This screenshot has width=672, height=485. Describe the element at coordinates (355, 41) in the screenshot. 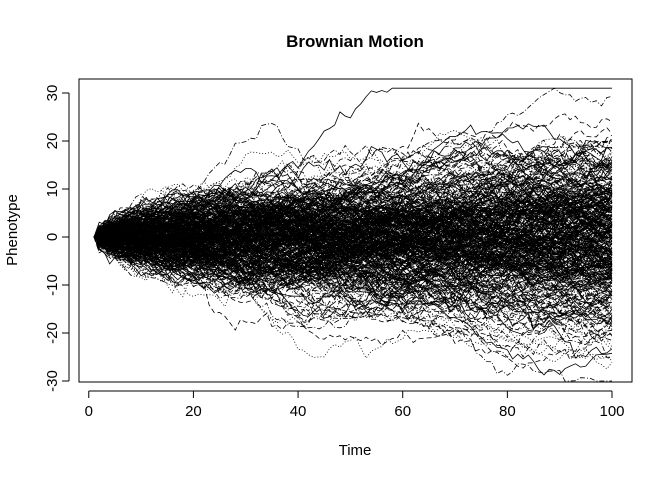

I see `chart-title: Brownian Motion` at that location.